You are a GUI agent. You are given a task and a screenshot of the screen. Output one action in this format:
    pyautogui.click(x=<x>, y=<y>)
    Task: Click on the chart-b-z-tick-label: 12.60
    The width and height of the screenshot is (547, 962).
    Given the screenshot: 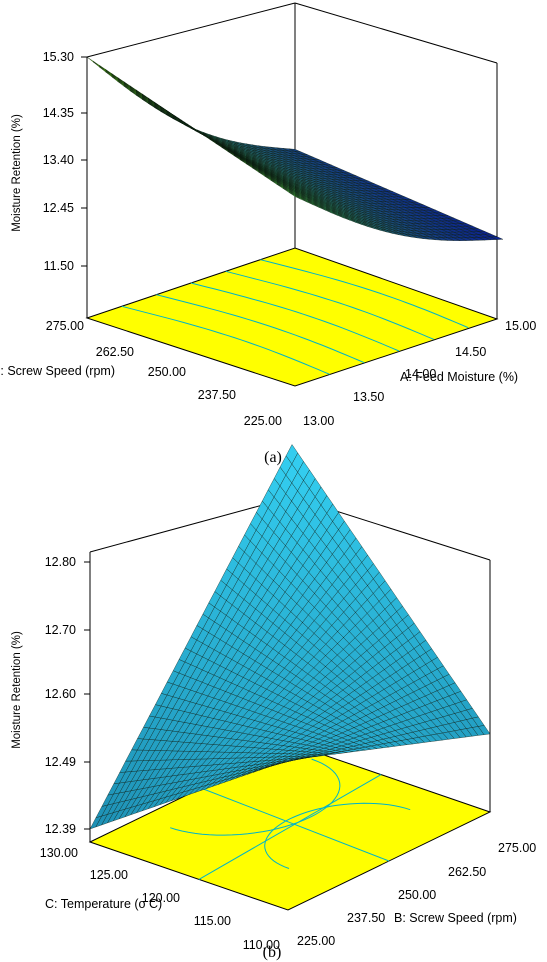 What is the action you would take?
    pyautogui.click(x=60, y=694)
    